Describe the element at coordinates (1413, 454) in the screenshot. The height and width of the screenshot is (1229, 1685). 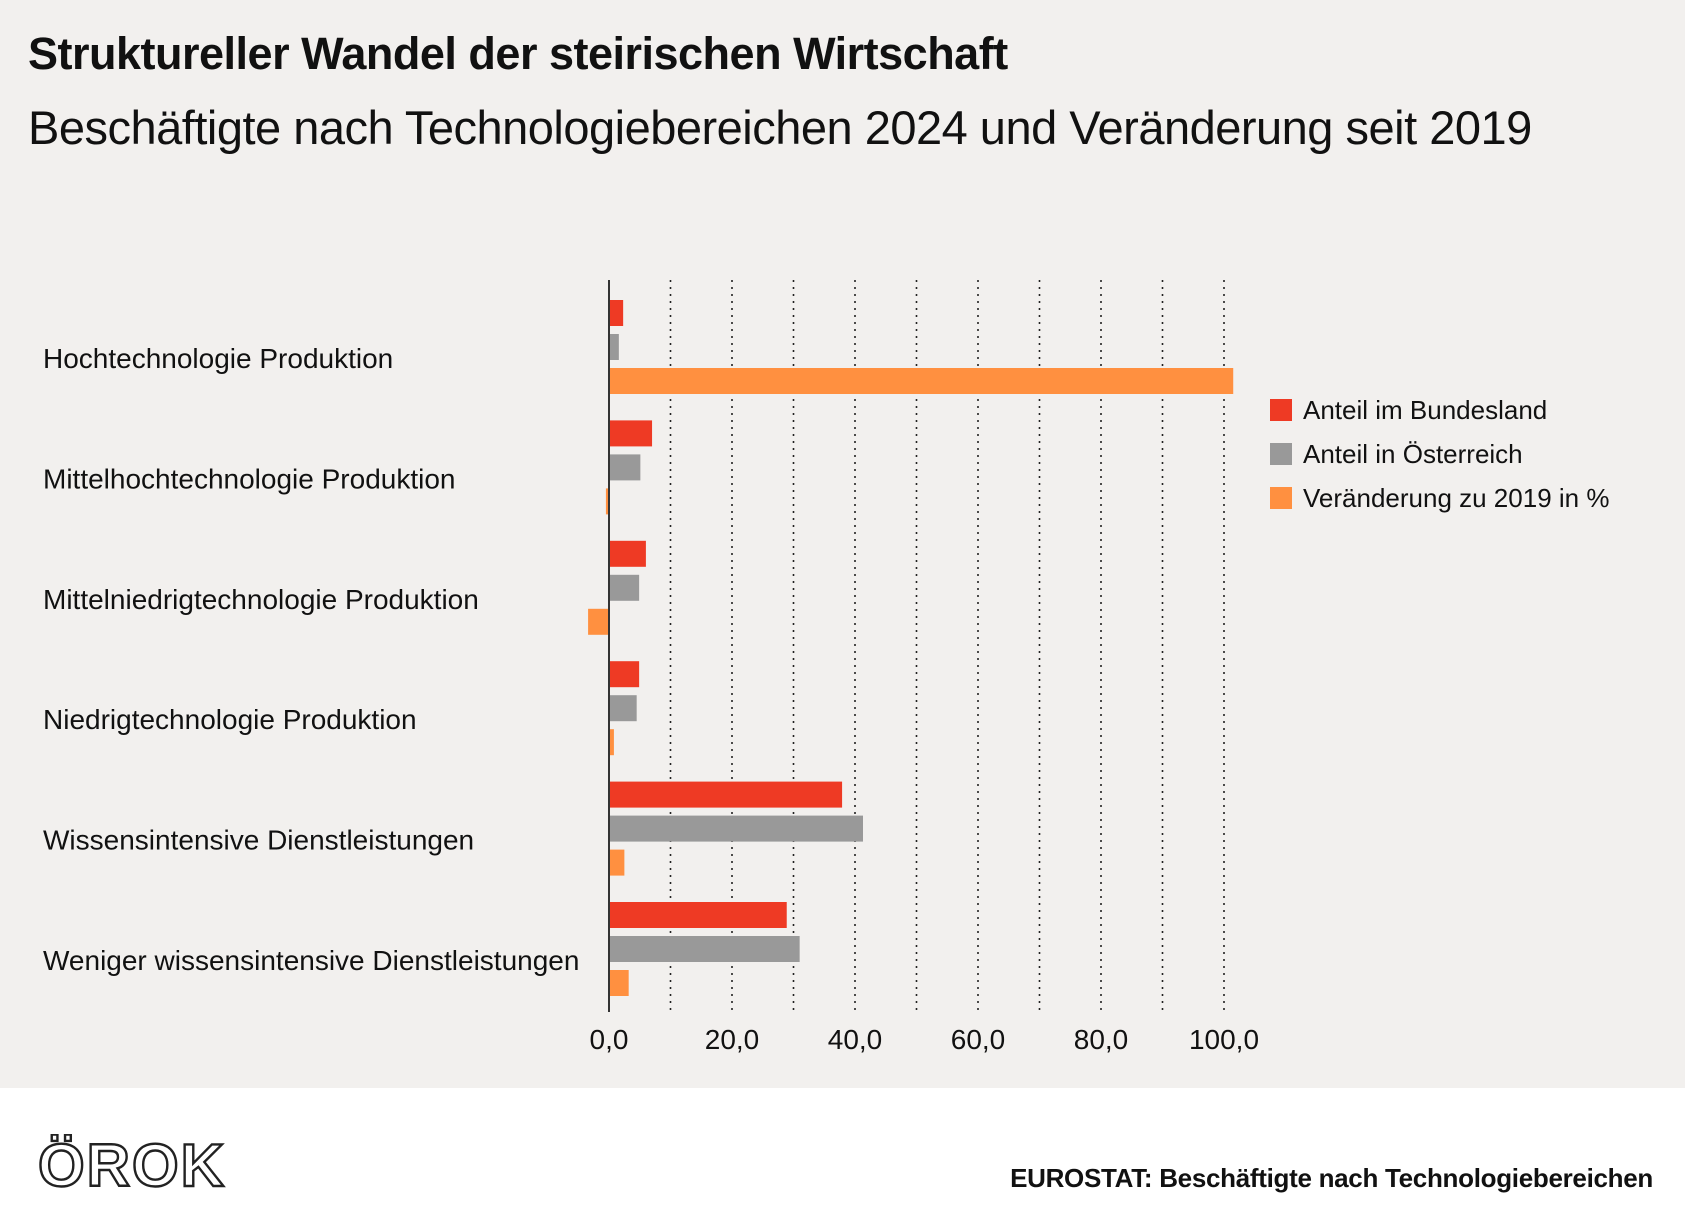
I see `legend-label: Anteil in Österreich` at that location.